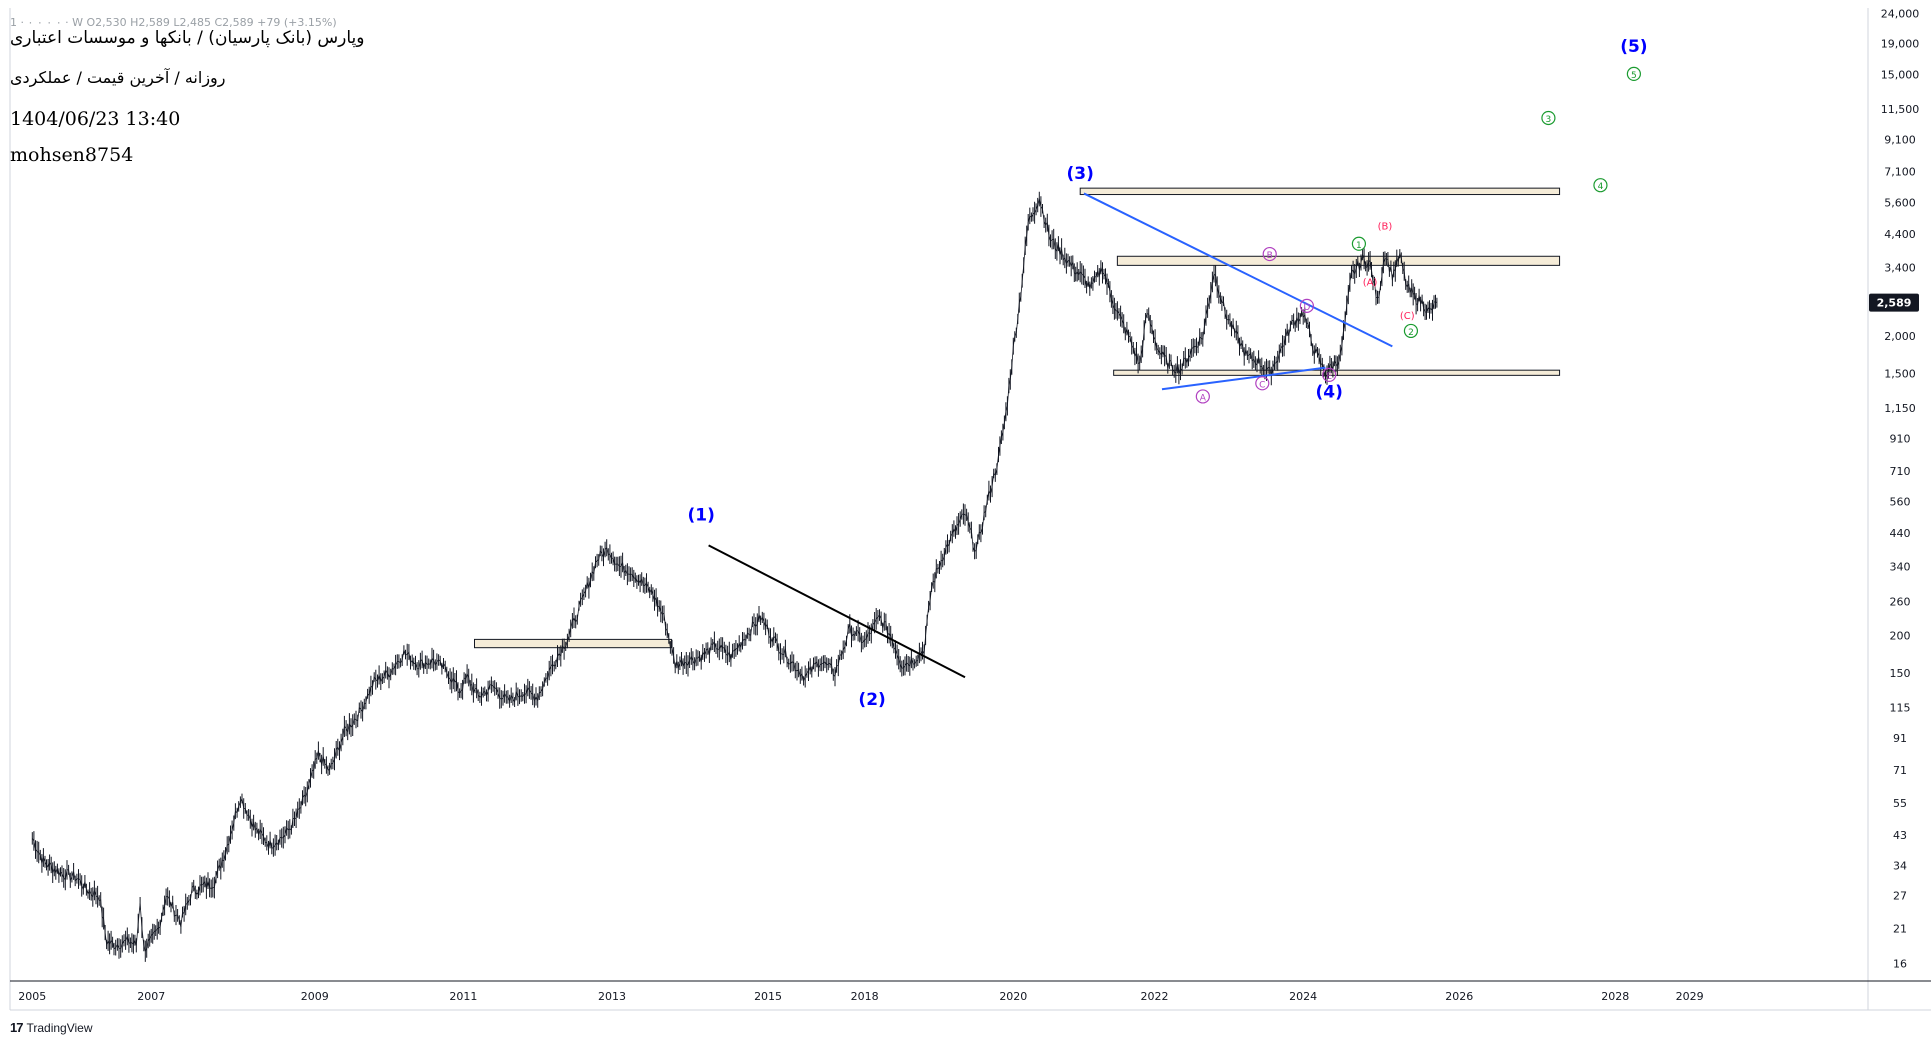  What do you see at coordinates (1900, 13) in the screenshot?
I see `y-tick-label: 24,000` at bounding box center [1900, 13].